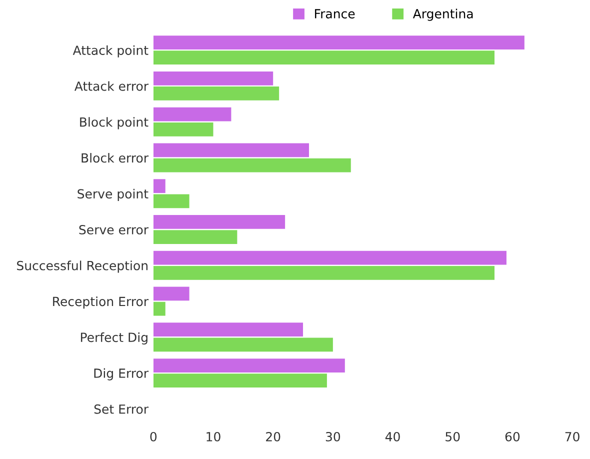  Describe the element at coordinates (273, 437) in the screenshot. I see `x-tick-label: 20` at that location.